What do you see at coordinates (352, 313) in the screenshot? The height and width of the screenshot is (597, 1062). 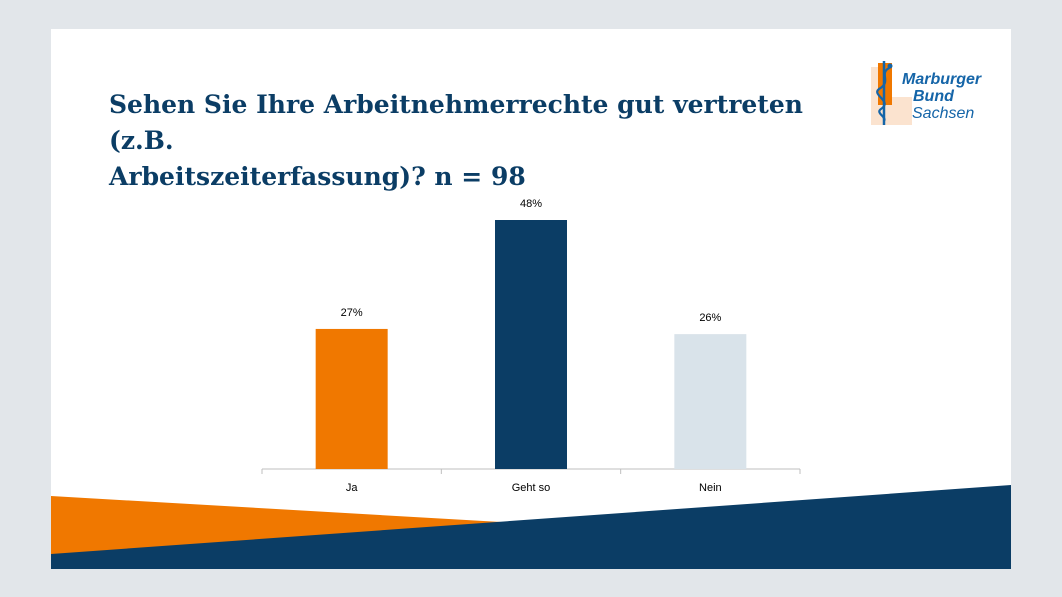 I see `value-label: 27%` at bounding box center [352, 313].